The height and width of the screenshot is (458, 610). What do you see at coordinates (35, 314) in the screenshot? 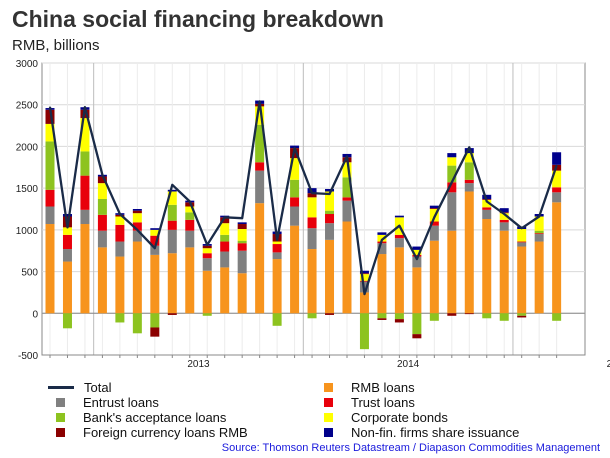
I see `y-tick-label: 0` at bounding box center [35, 314].